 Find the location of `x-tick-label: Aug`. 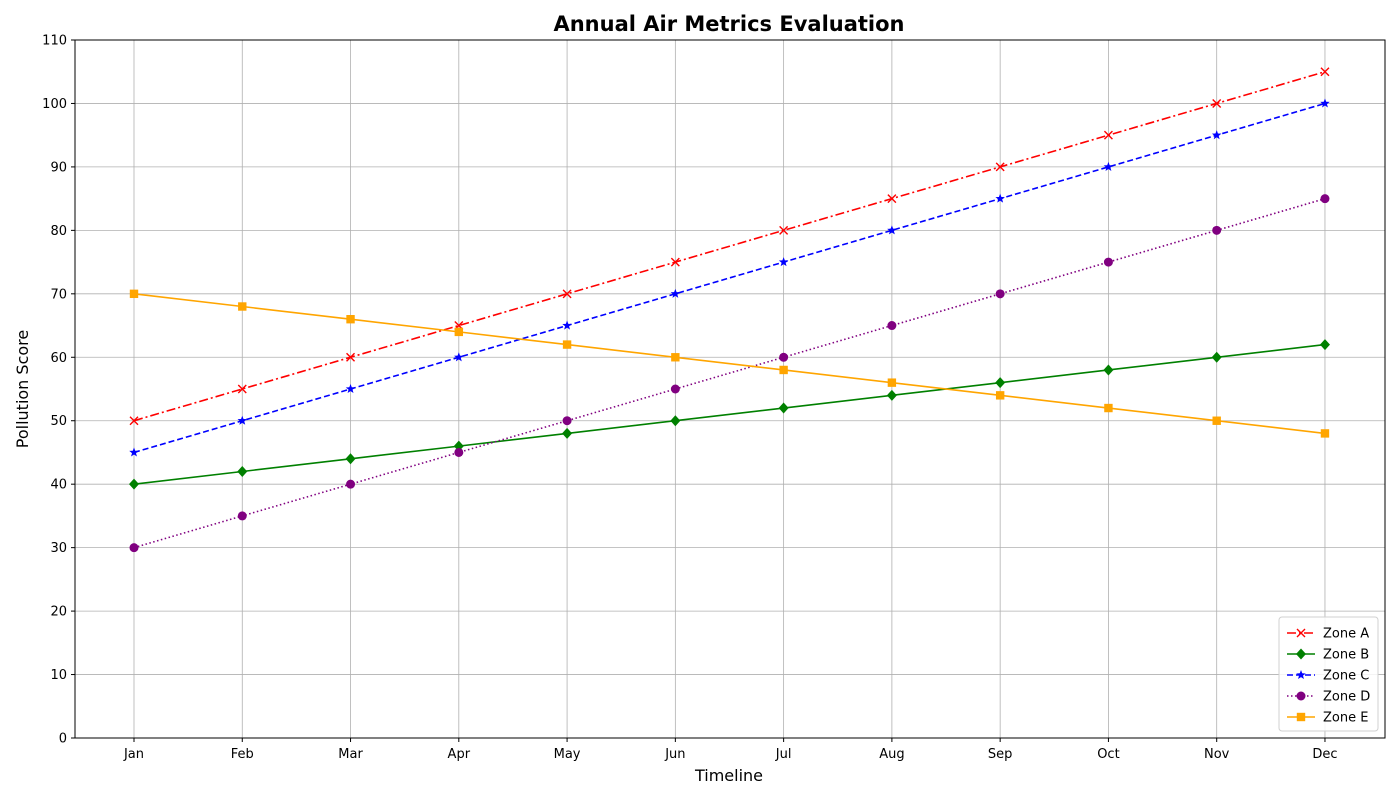

x-tick-label: Aug is located at coordinates (891, 754).